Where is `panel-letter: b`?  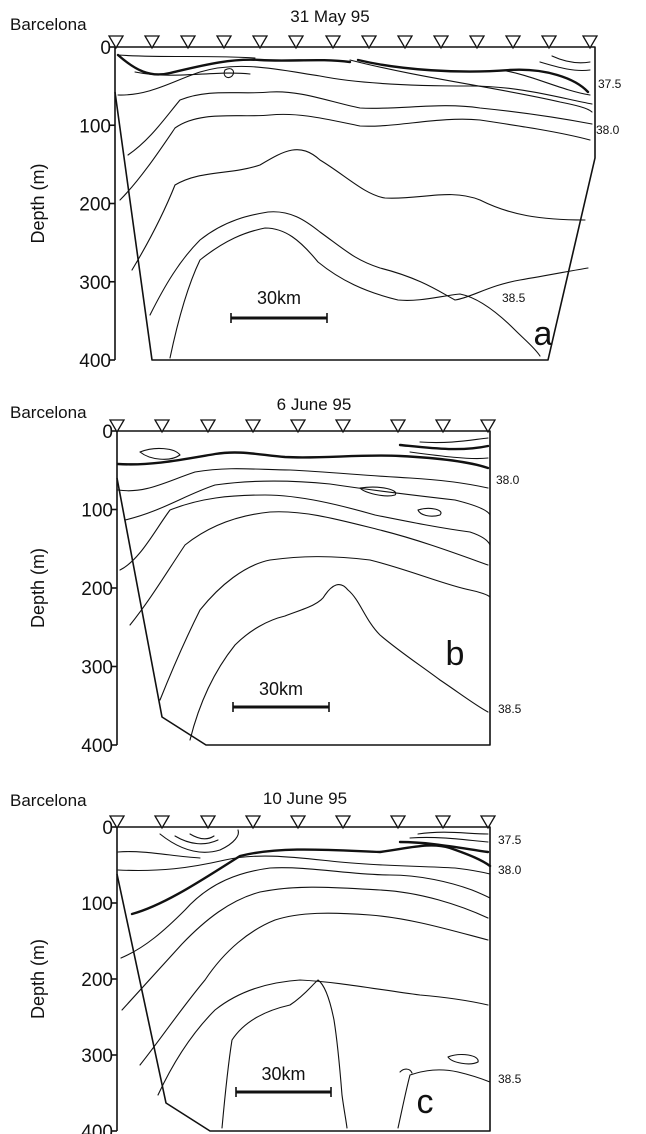 panel-letter: b is located at coordinates (455, 654).